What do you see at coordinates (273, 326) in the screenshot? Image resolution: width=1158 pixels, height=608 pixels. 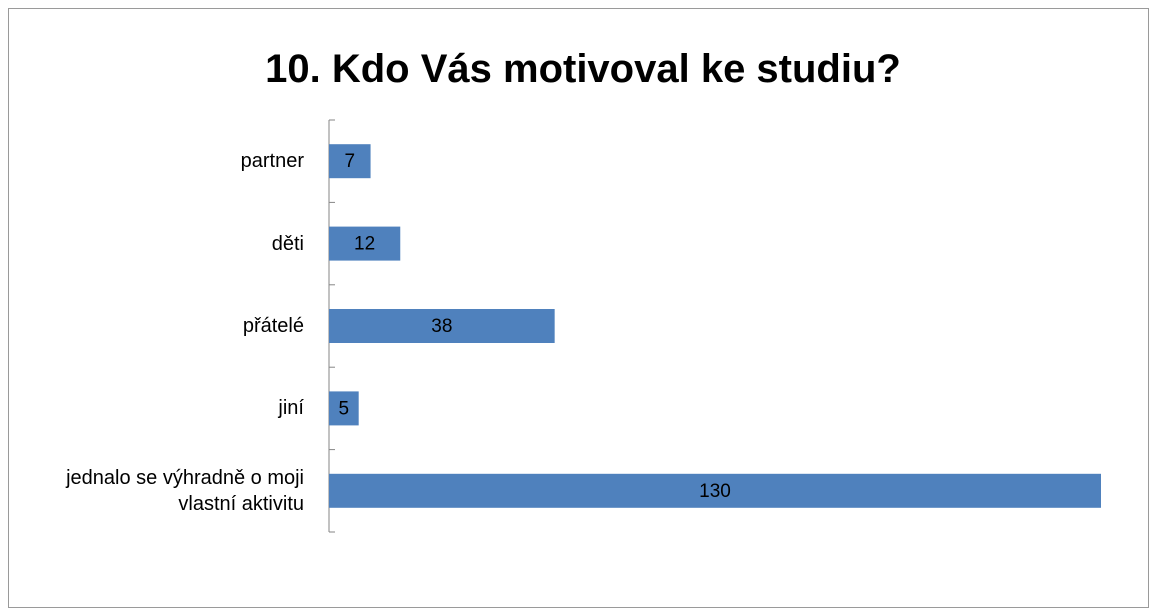 I see `category-label: přátelé` at bounding box center [273, 326].